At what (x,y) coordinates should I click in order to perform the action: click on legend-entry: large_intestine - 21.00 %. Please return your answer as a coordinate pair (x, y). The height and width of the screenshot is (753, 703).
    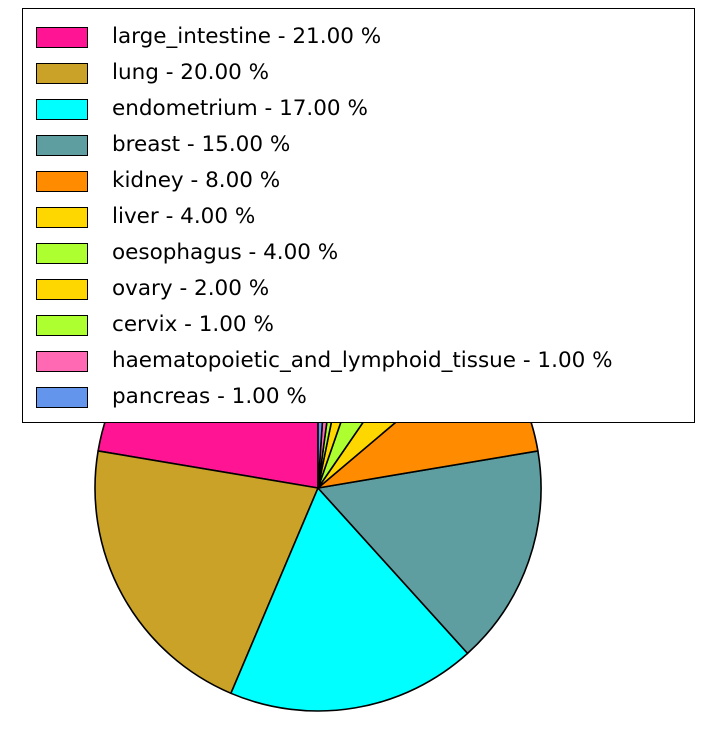
    Looking at the image, I should click on (358, 37).